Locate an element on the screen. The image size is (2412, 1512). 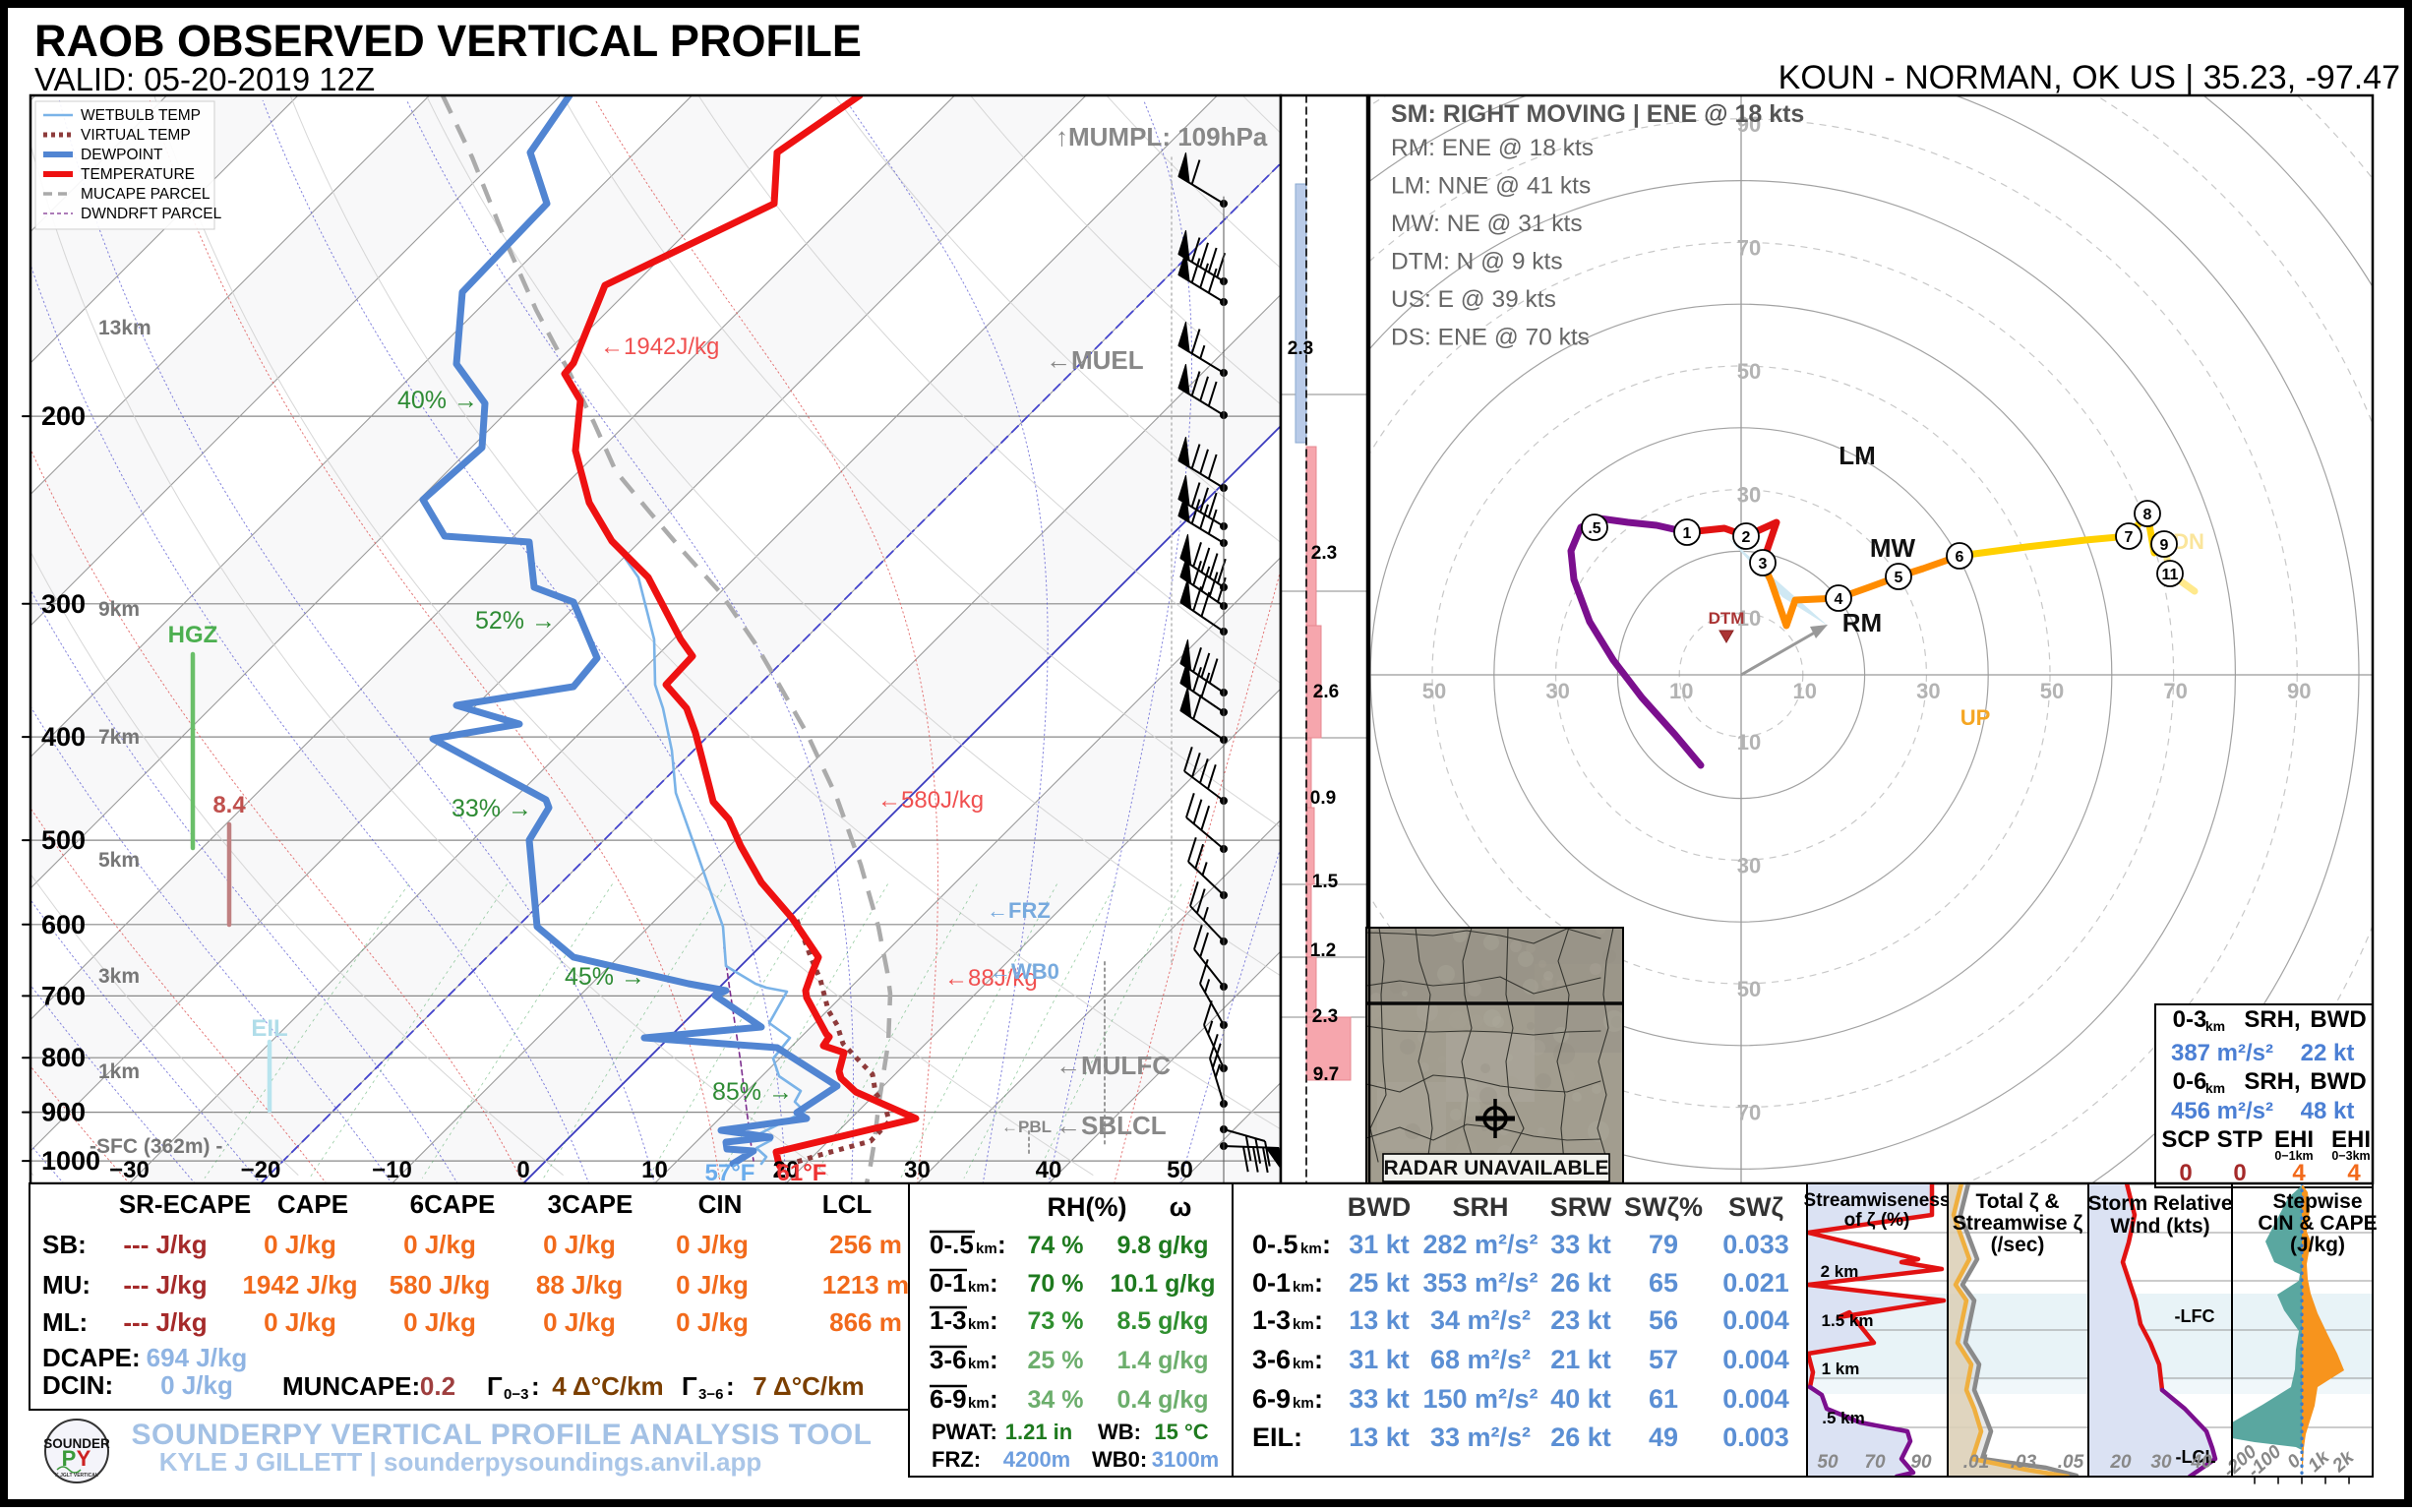
svg-text: 85% → is located at coordinates (752, 1092).